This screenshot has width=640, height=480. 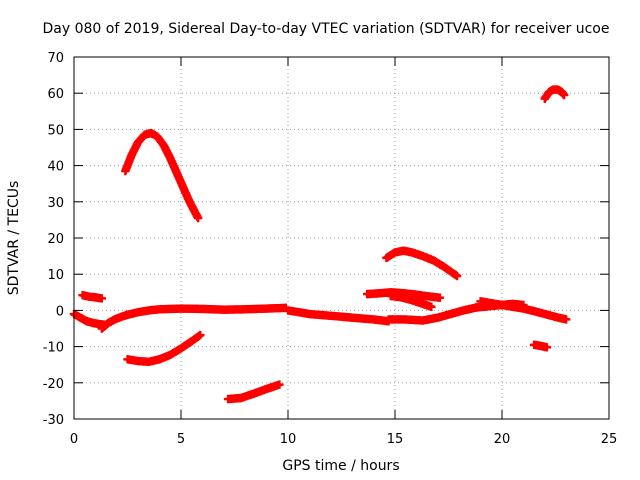 What do you see at coordinates (53, 348) in the screenshot?
I see `y-tick-label: -10` at bounding box center [53, 348].